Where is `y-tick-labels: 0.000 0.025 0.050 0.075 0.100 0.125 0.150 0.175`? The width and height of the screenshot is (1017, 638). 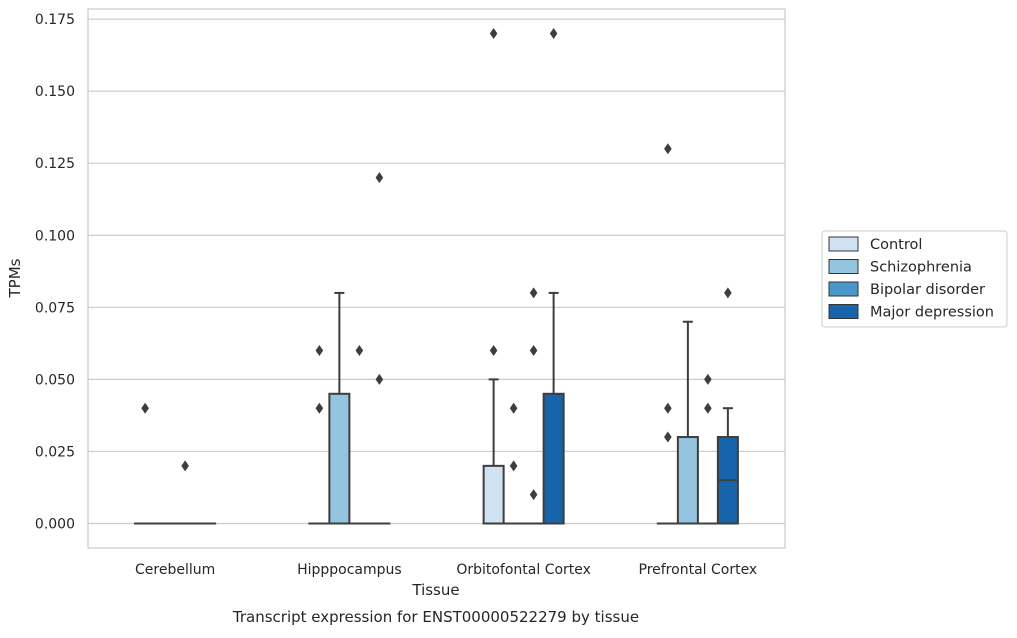 y-tick-labels: 0.000 0.025 0.050 0.075 0.100 0.125 0.150 0.175 is located at coordinates (55, 272).